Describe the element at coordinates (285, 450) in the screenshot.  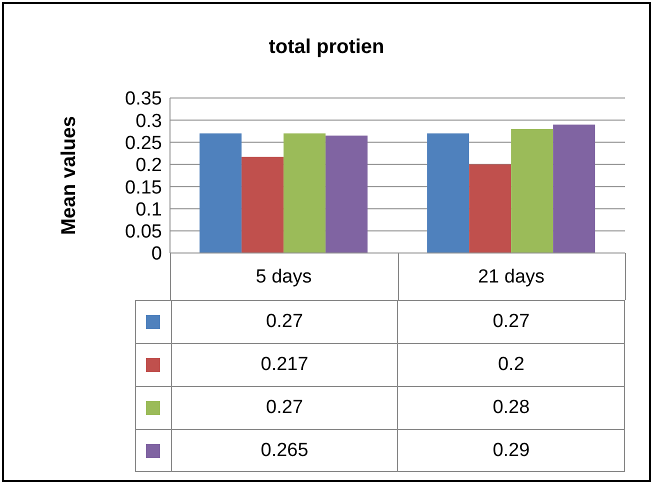
I see `data-label: 0.265` at that location.